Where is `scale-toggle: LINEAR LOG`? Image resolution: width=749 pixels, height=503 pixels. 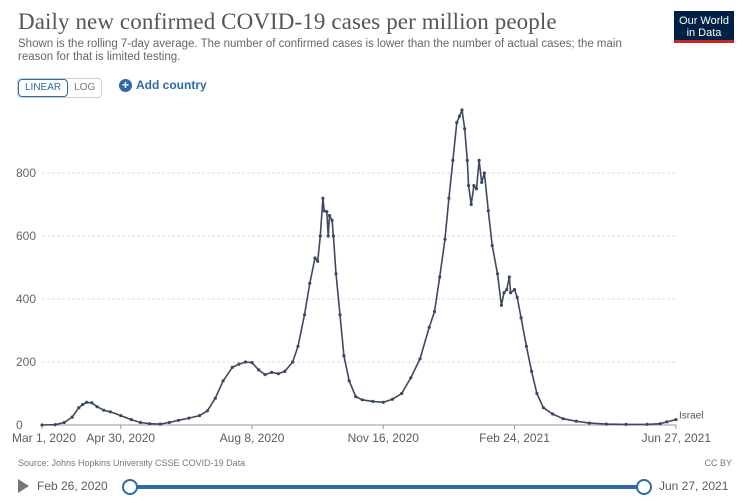 scale-toggle: LINEAR LOG is located at coordinates (60, 88).